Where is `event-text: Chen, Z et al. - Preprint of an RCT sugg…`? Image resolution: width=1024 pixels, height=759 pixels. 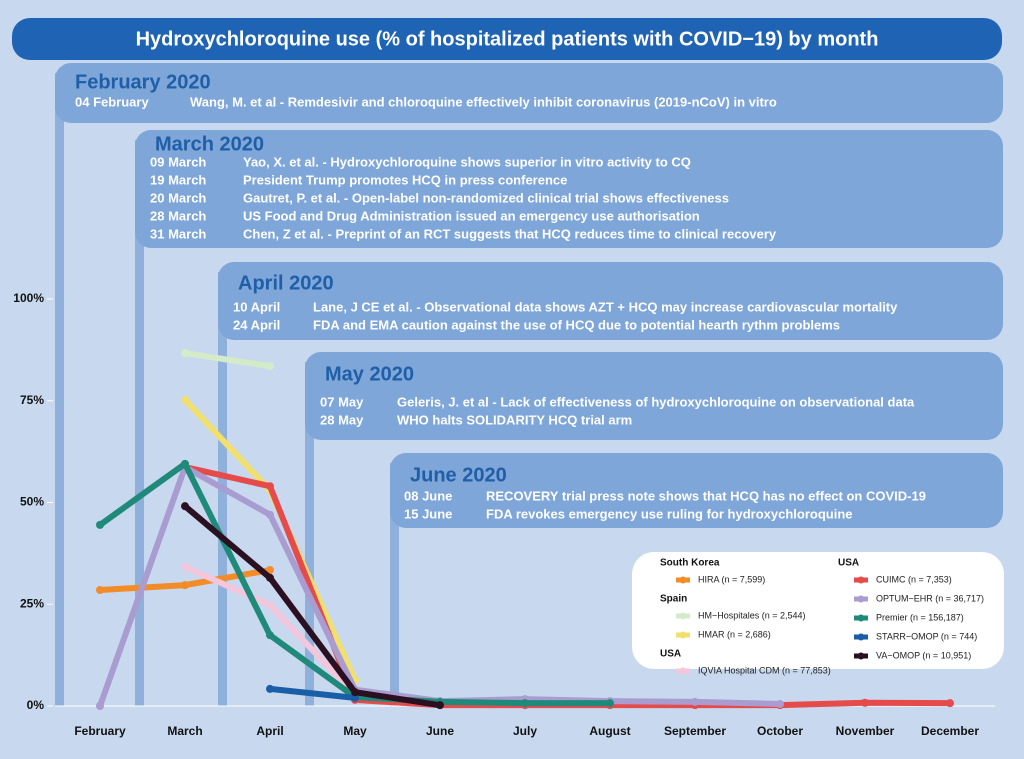 event-text: Chen, Z et al. - Preprint of an RCT sugg… is located at coordinates (510, 233).